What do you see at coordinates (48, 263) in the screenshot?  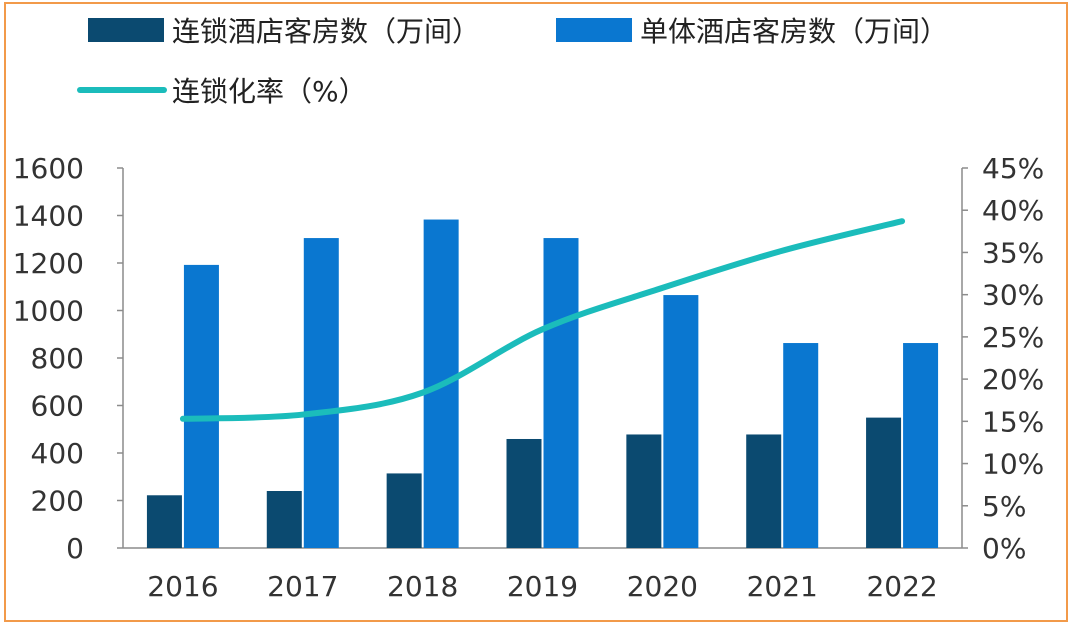 I see `left-tick-label: 1200` at bounding box center [48, 263].